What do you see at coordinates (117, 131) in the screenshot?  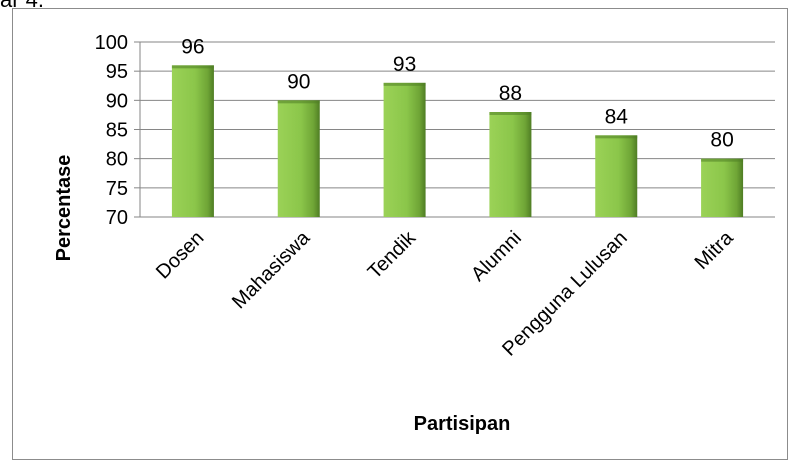 I see `y-tick-label: 85` at bounding box center [117, 131].